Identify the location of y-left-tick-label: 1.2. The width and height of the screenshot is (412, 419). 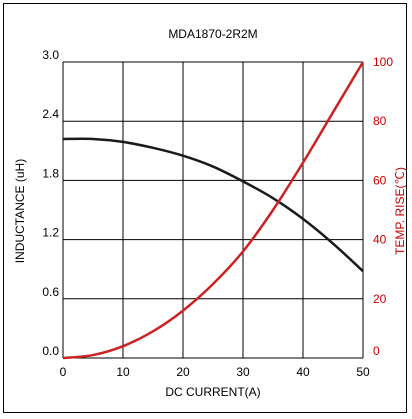
(50, 233).